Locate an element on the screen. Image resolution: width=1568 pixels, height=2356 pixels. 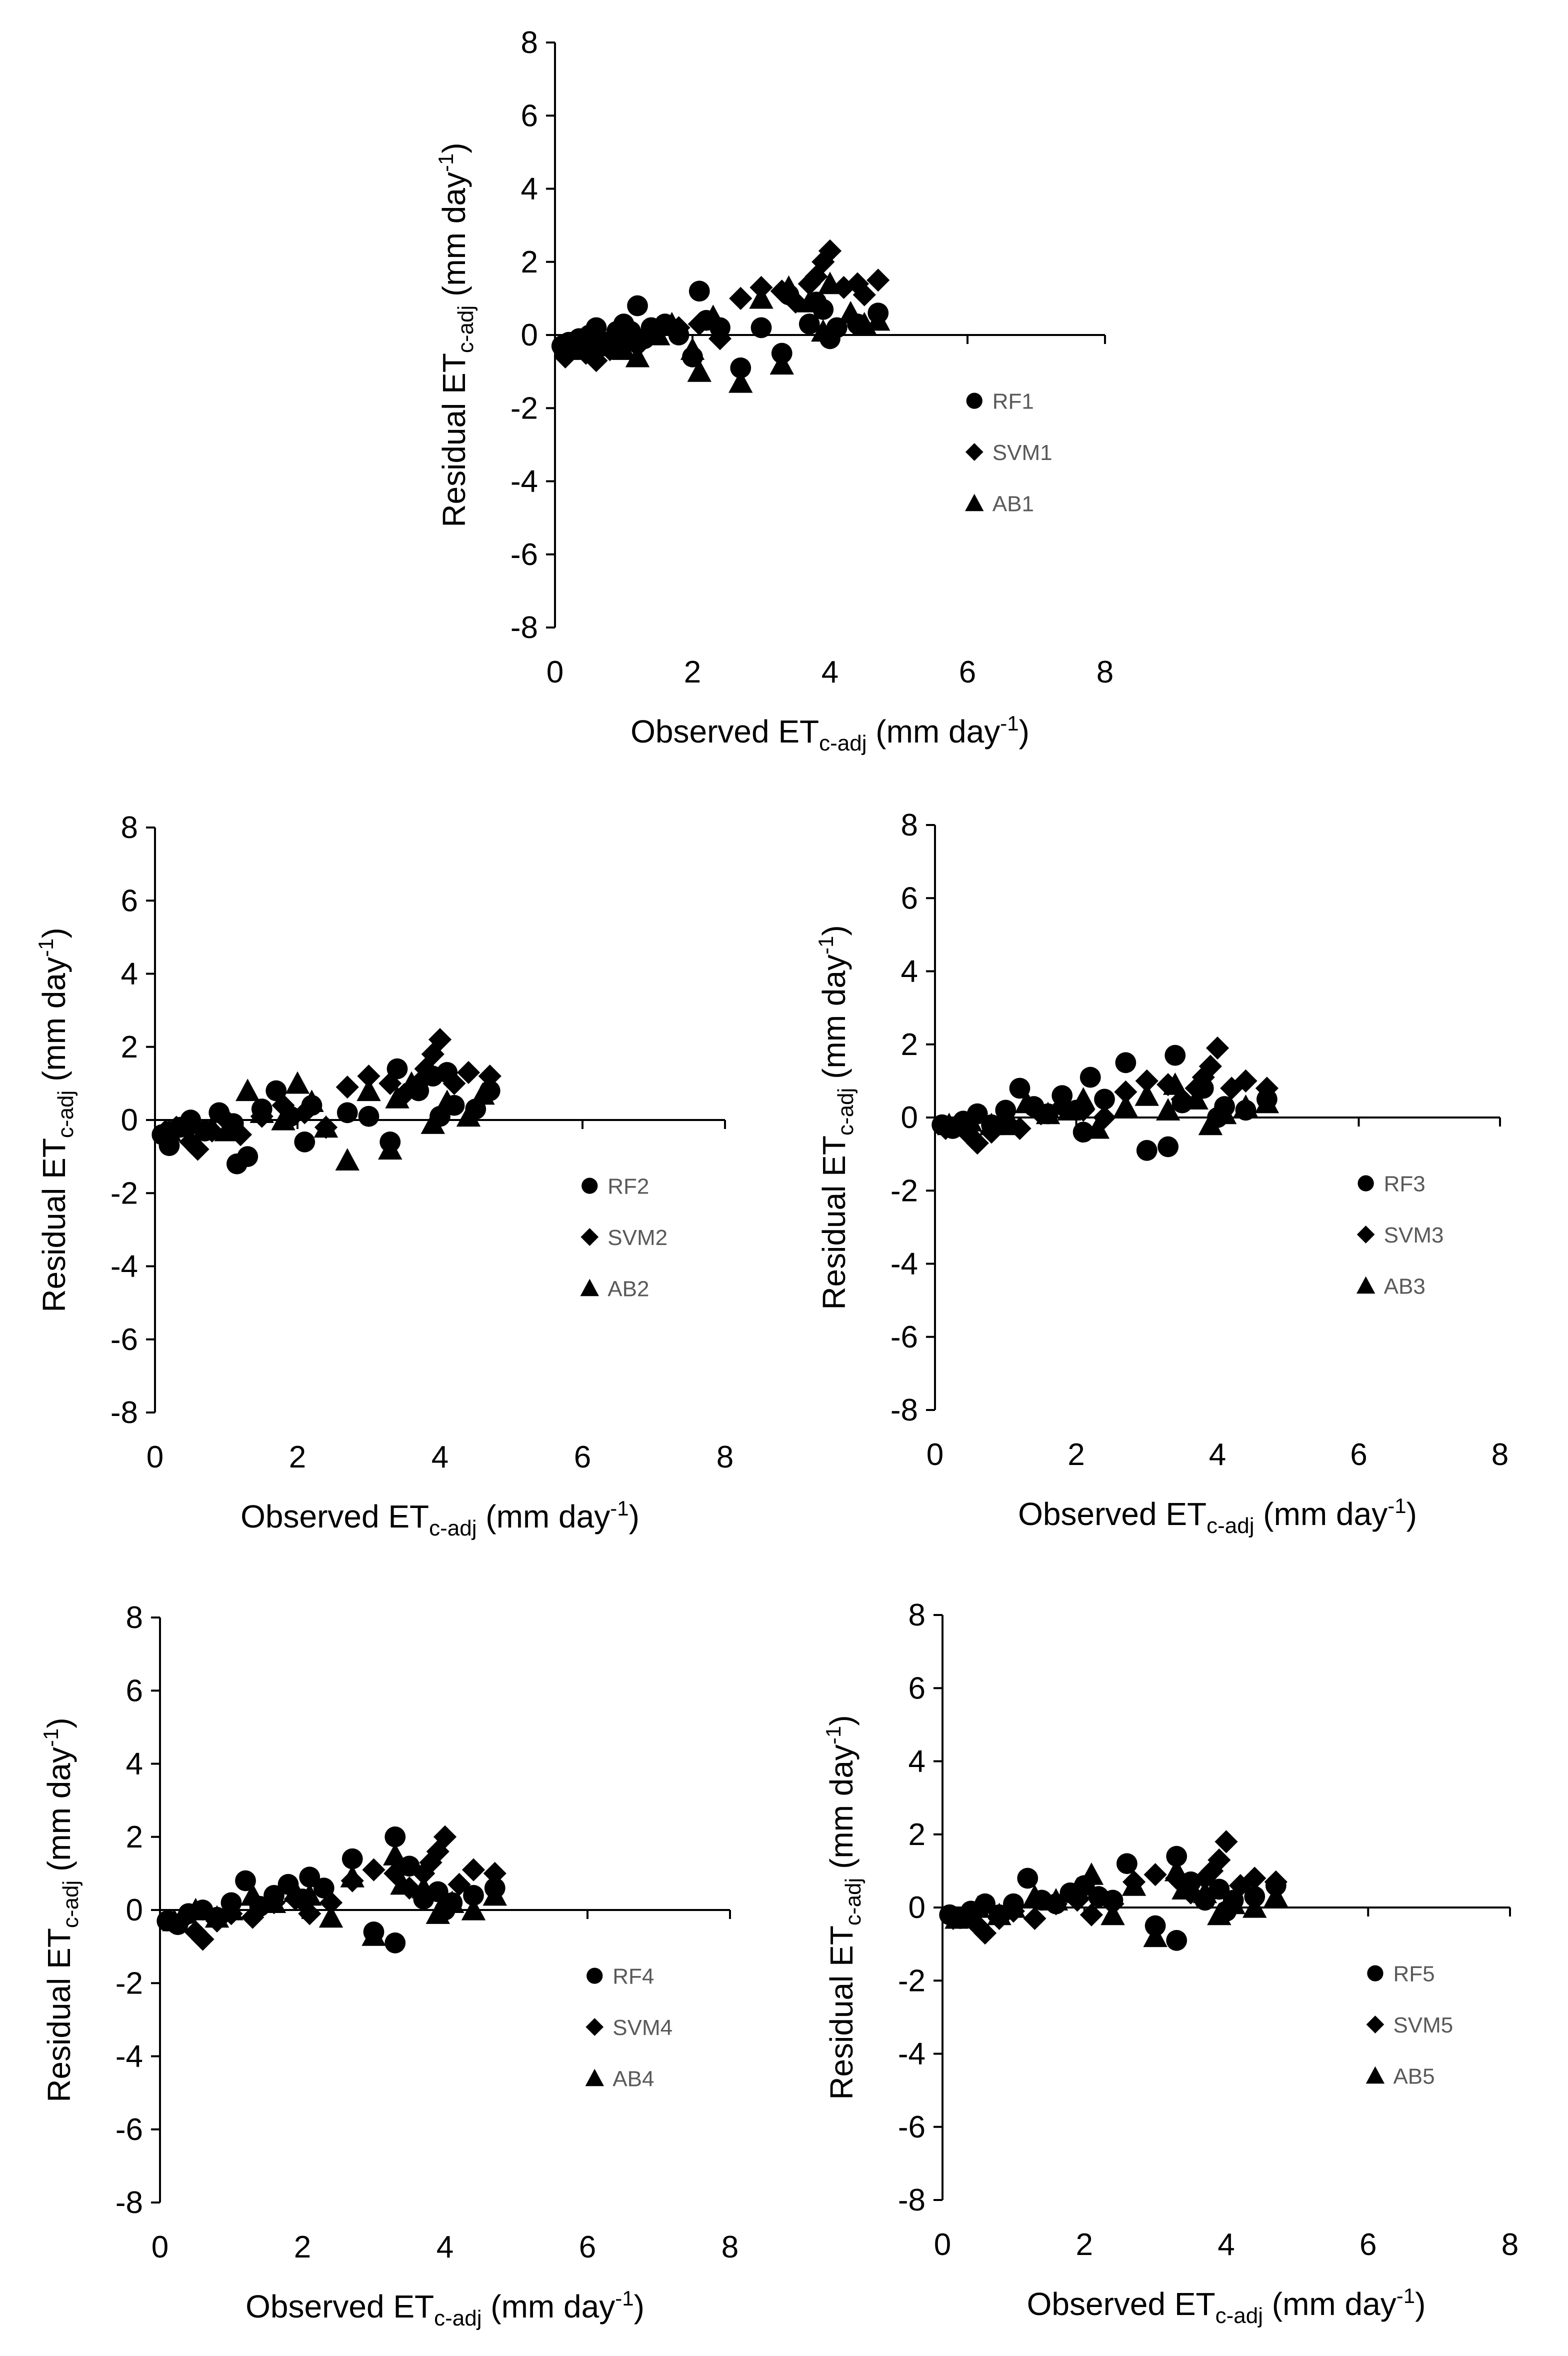
x-tick-label: 0 is located at coordinates (555, 672).